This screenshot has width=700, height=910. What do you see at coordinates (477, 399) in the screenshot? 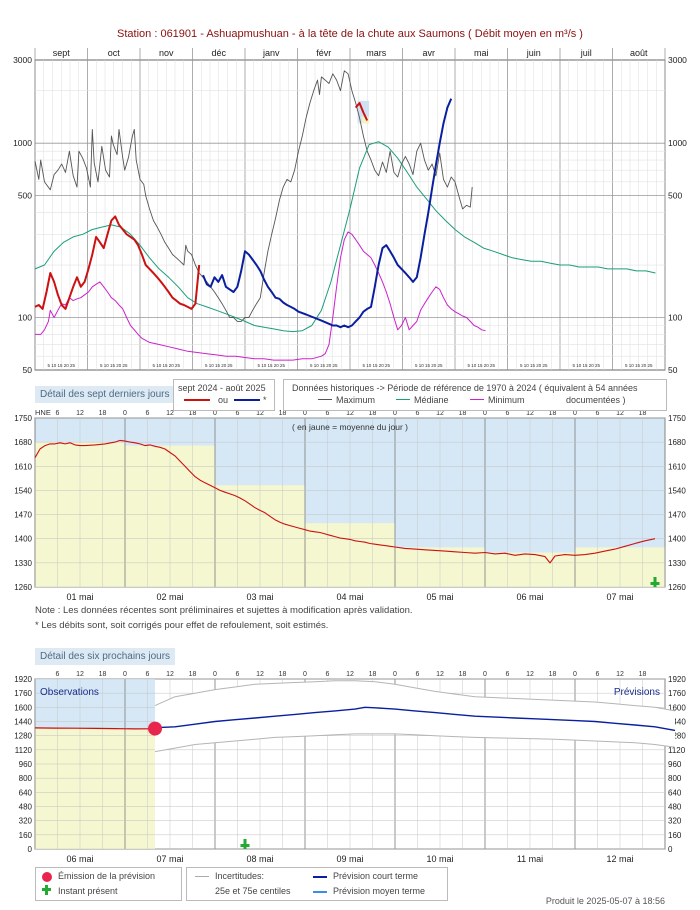
I see `legend-min-line` at bounding box center [477, 399].